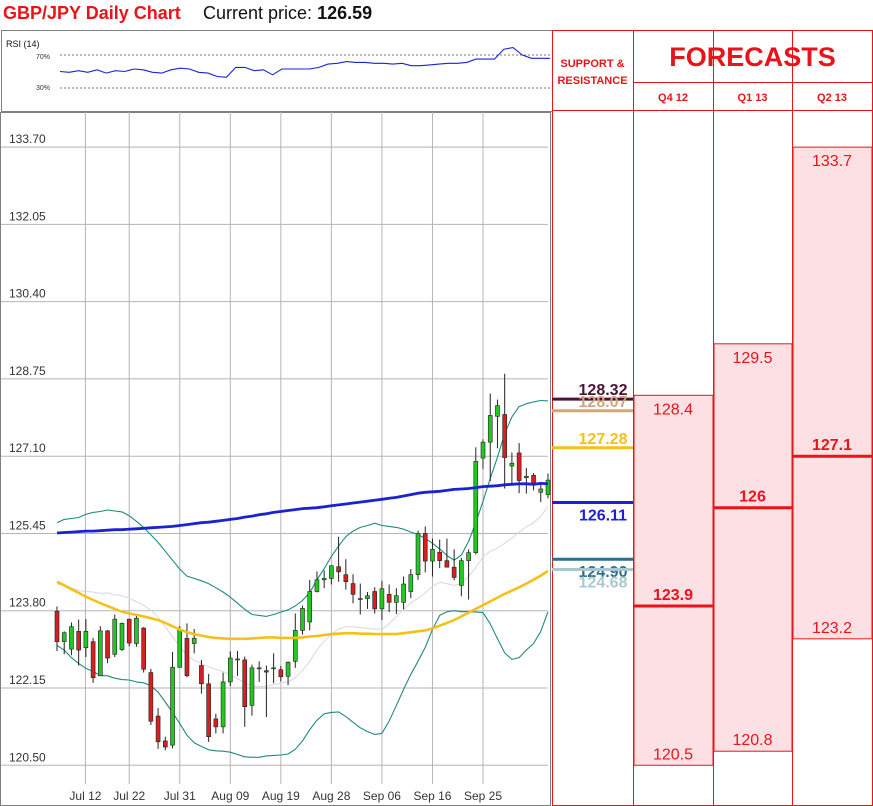 The height and width of the screenshot is (806, 873). I want to click on x-tick-label: Sep 16, so click(432, 796).